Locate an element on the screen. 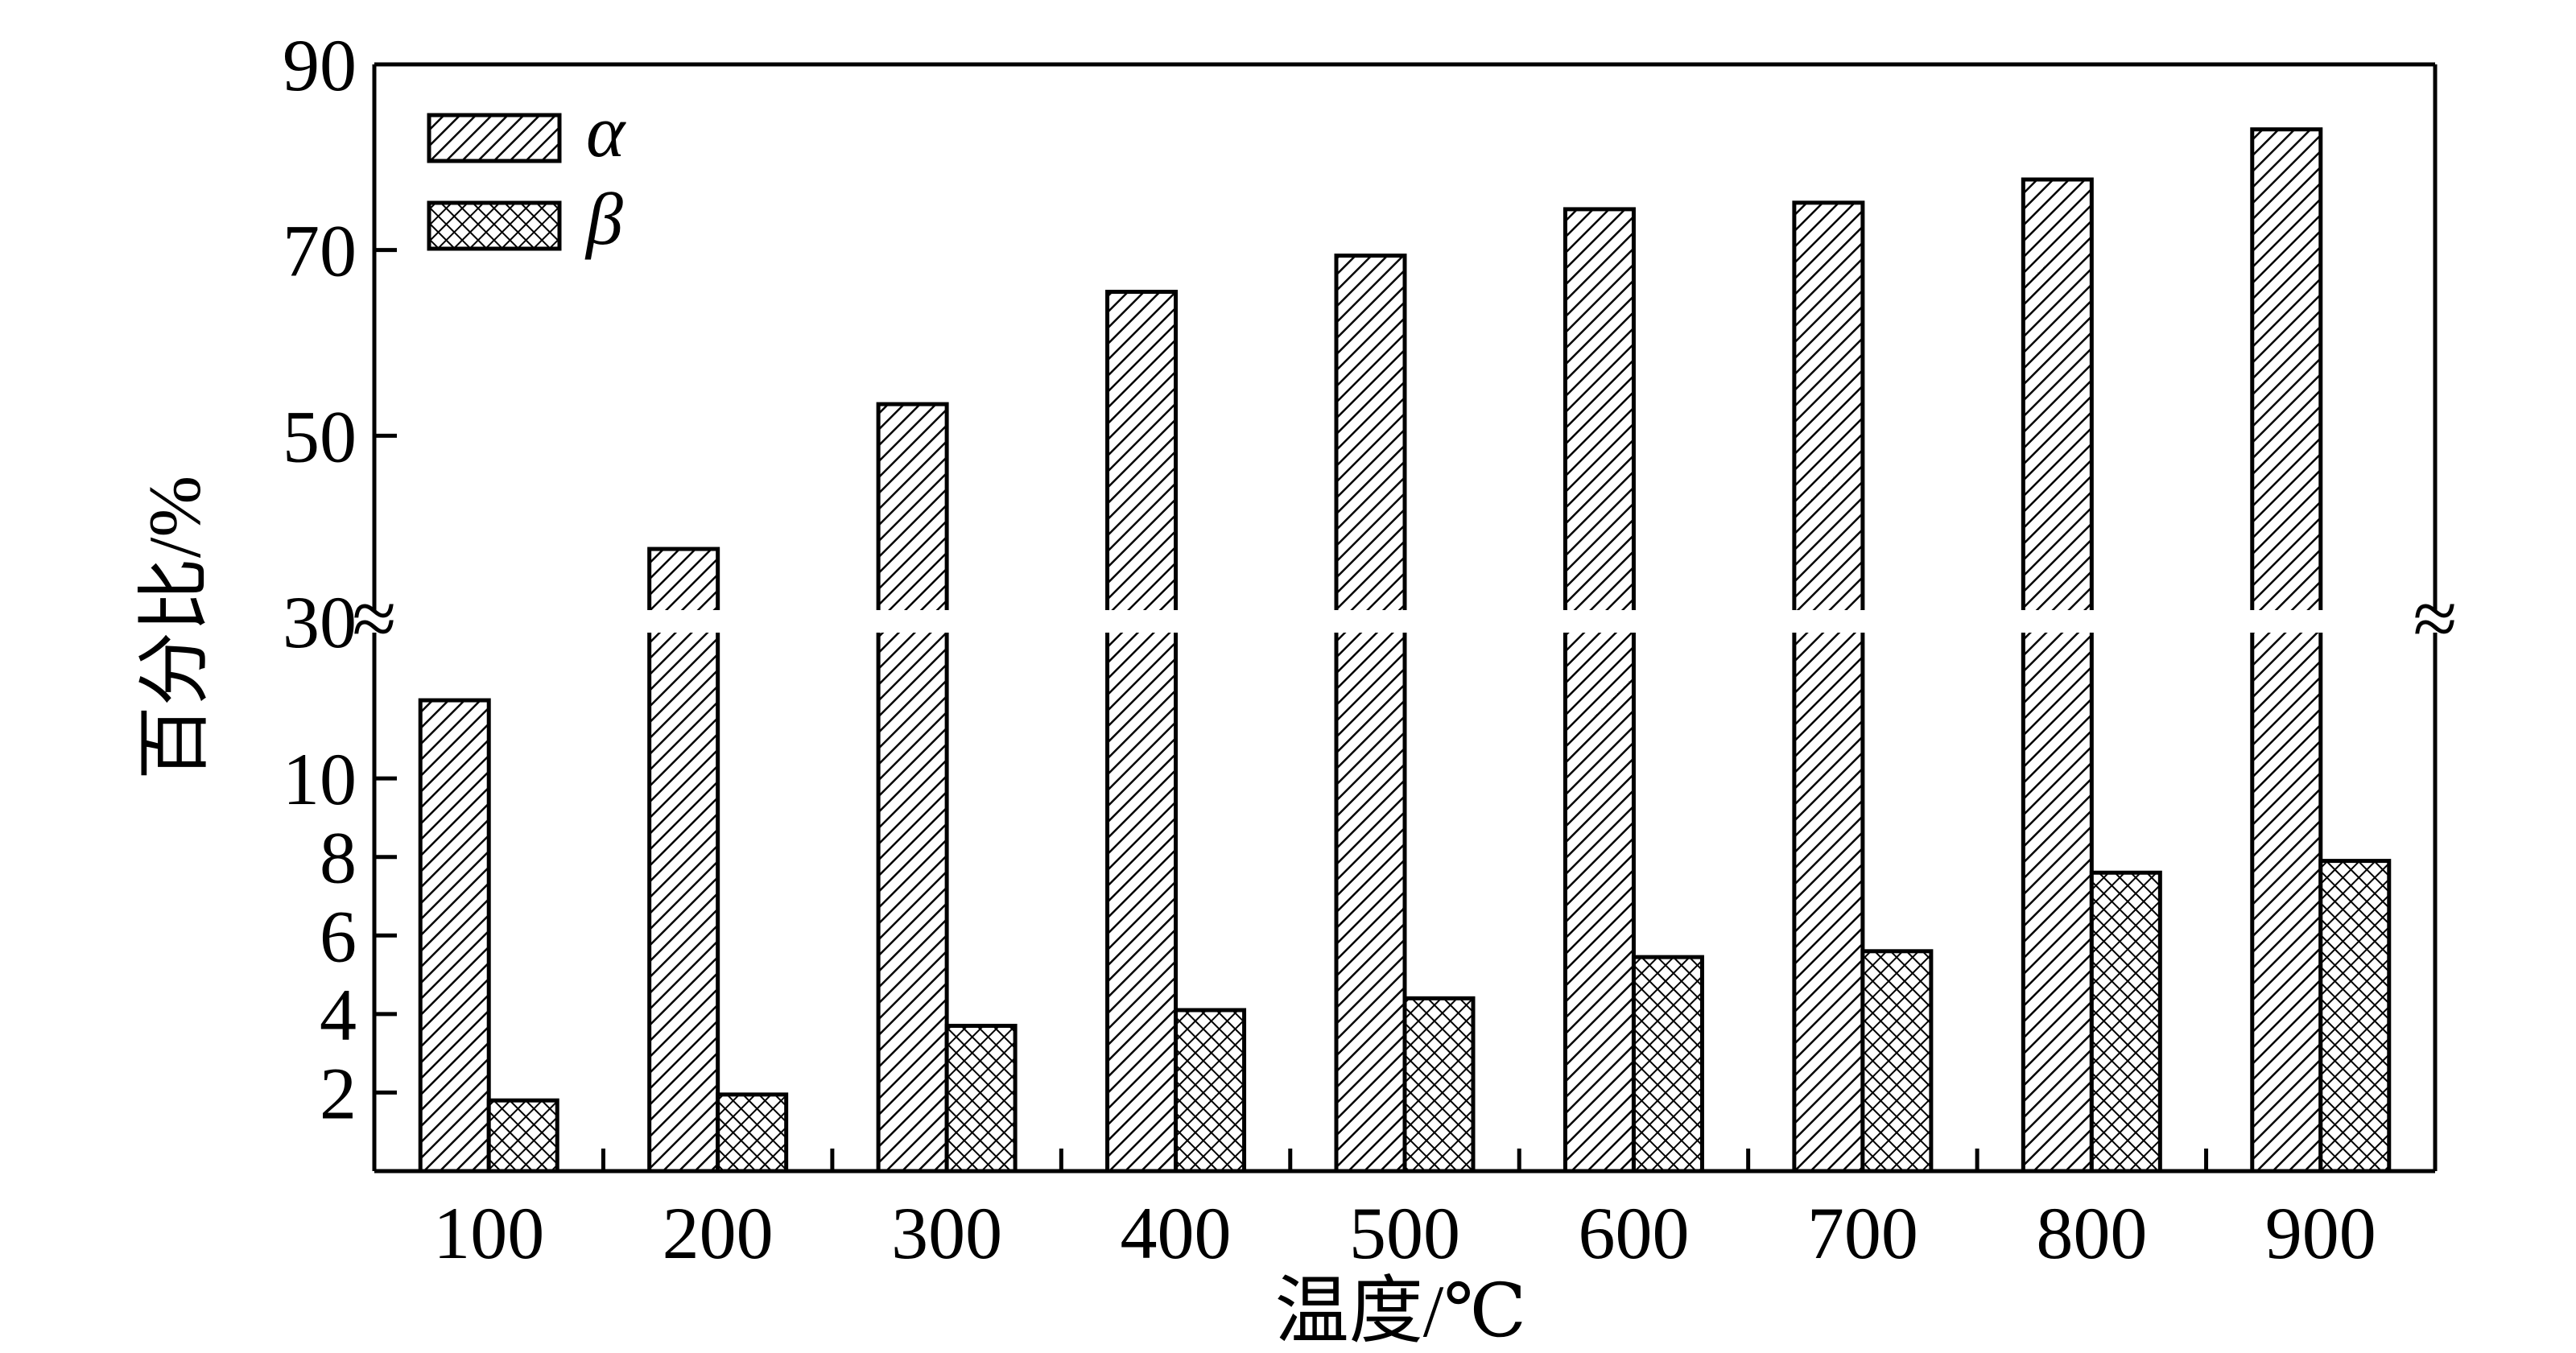 The height and width of the screenshot is (1353, 2576). x-tick-label: 300 is located at coordinates (946, 1233).